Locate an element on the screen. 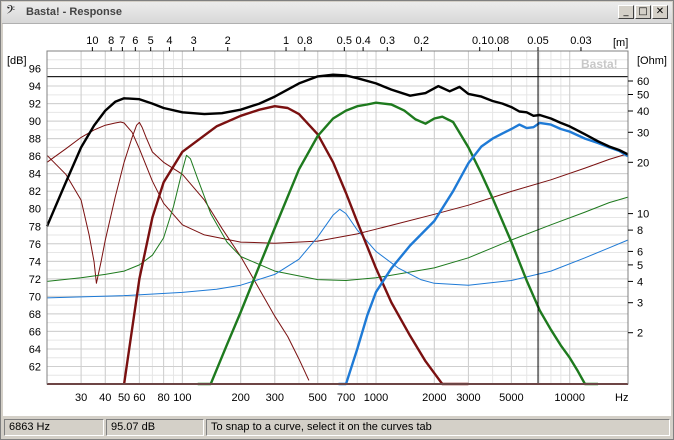 The width and height of the screenshot is (674, 440). minimize-button: _ is located at coordinates (626, 12).